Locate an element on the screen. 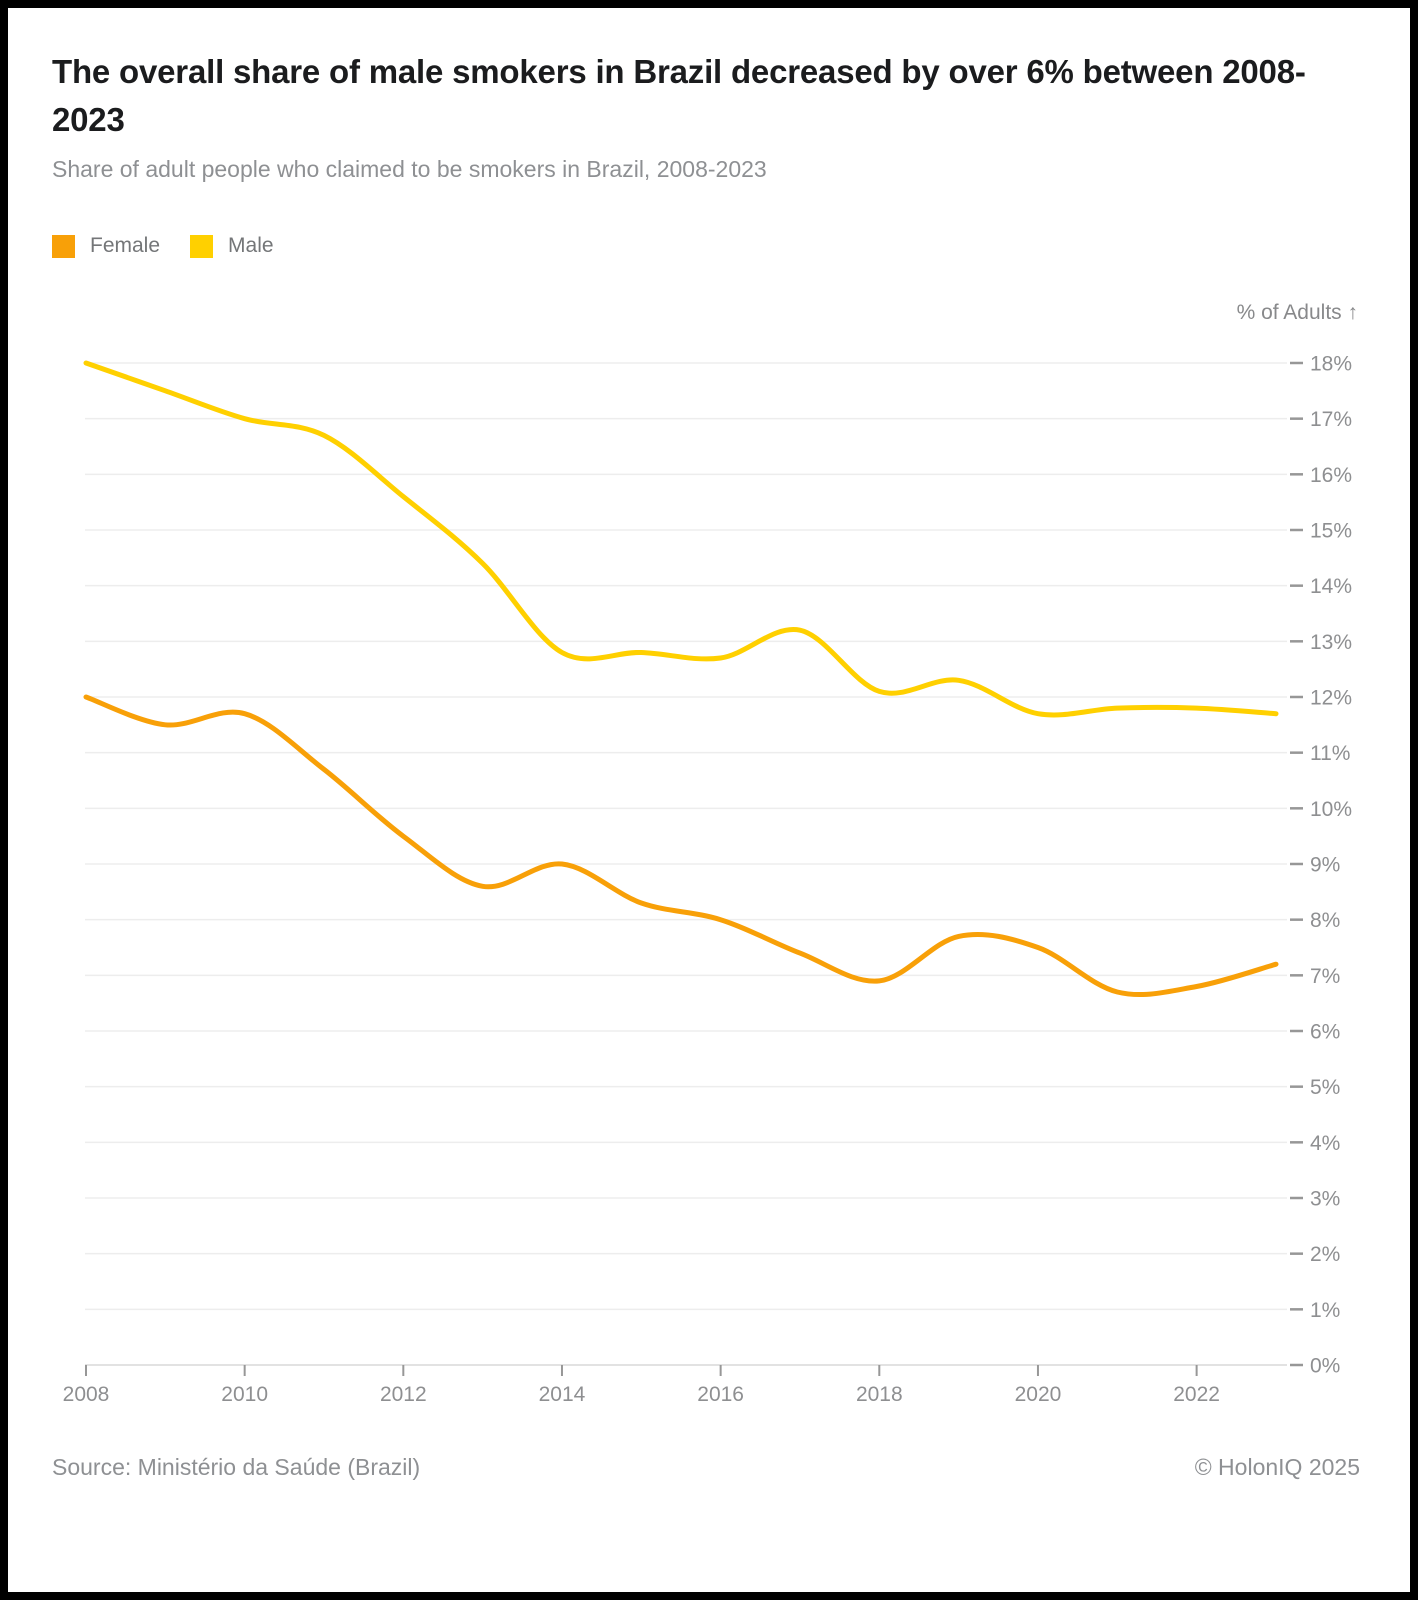  legend-item-male: Male is located at coordinates (232, 246).